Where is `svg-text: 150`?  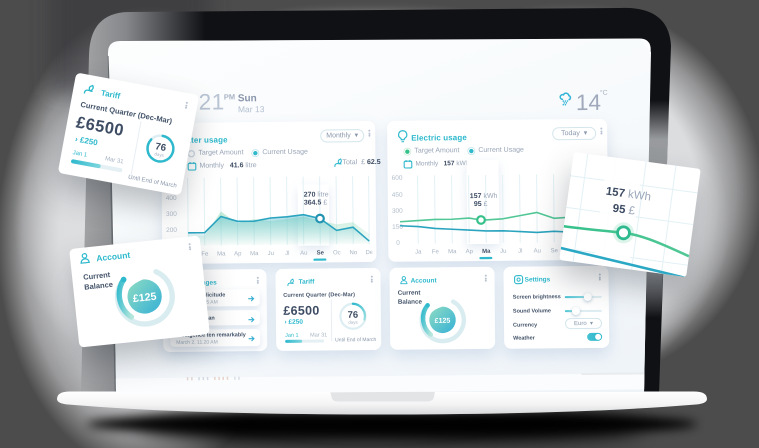 svg-text: 150 is located at coordinates (397, 227).